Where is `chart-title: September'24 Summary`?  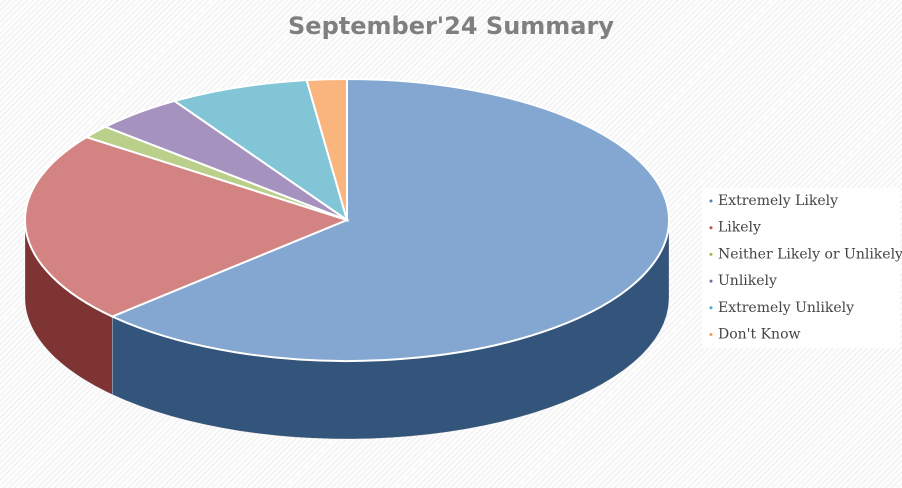 chart-title: September'24 Summary is located at coordinates (451, 26).